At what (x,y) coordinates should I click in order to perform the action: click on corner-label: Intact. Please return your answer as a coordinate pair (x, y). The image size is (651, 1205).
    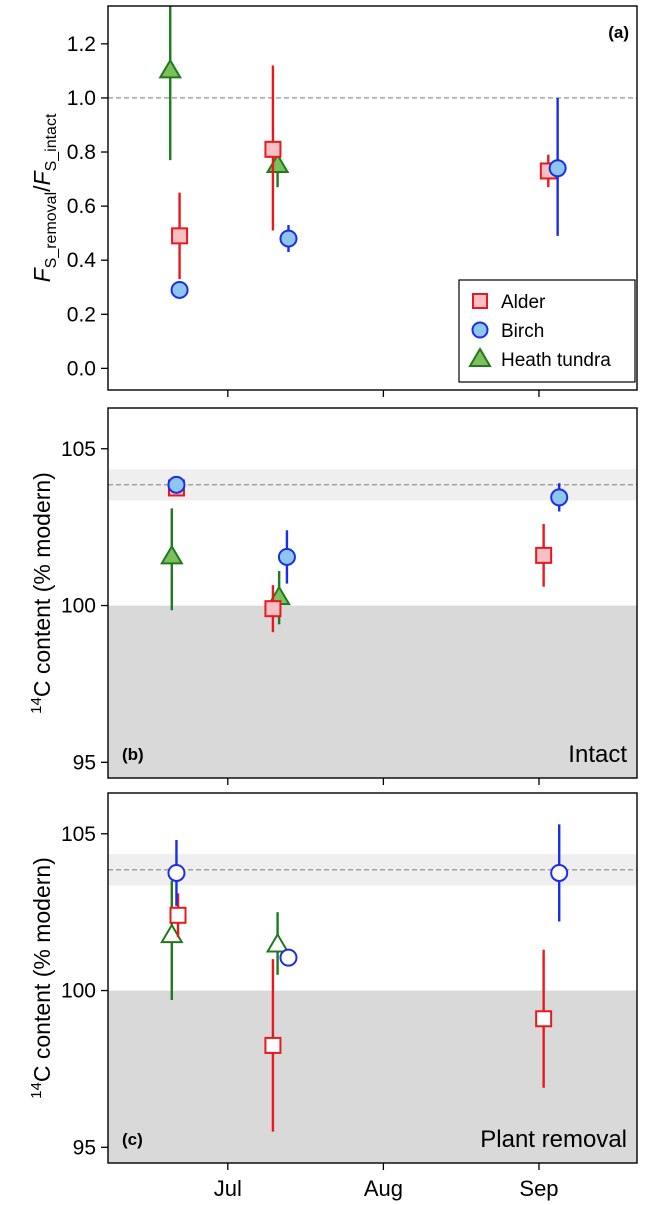
    Looking at the image, I should click on (597, 754).